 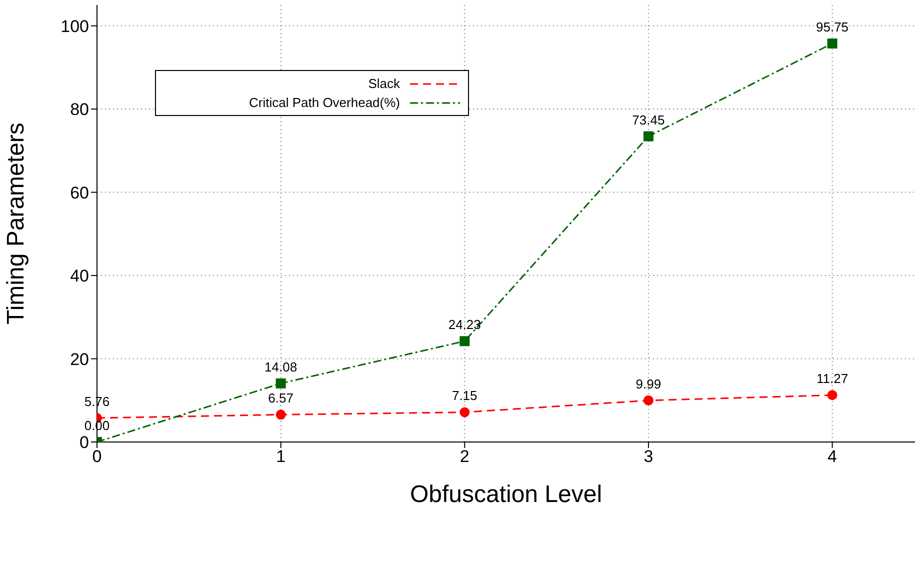 What do you see at coordinates (84, 442) in the screenshot?
I see `y-tick-label: 0` at bounding box center [84, 442].